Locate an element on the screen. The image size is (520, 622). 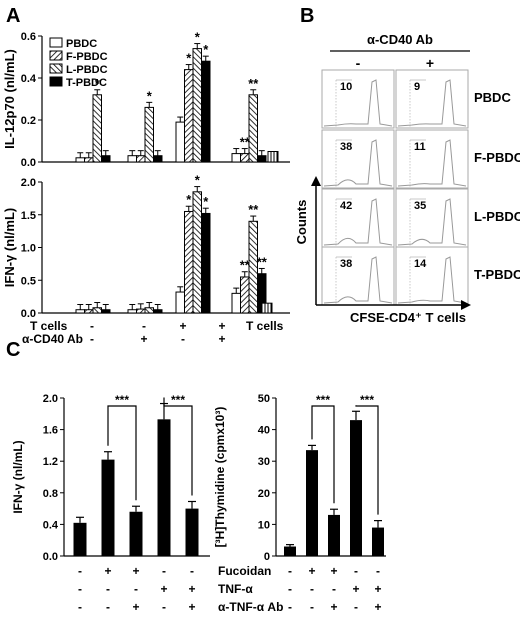
y-tick-label: 0 is located at coordinates (267, 557).